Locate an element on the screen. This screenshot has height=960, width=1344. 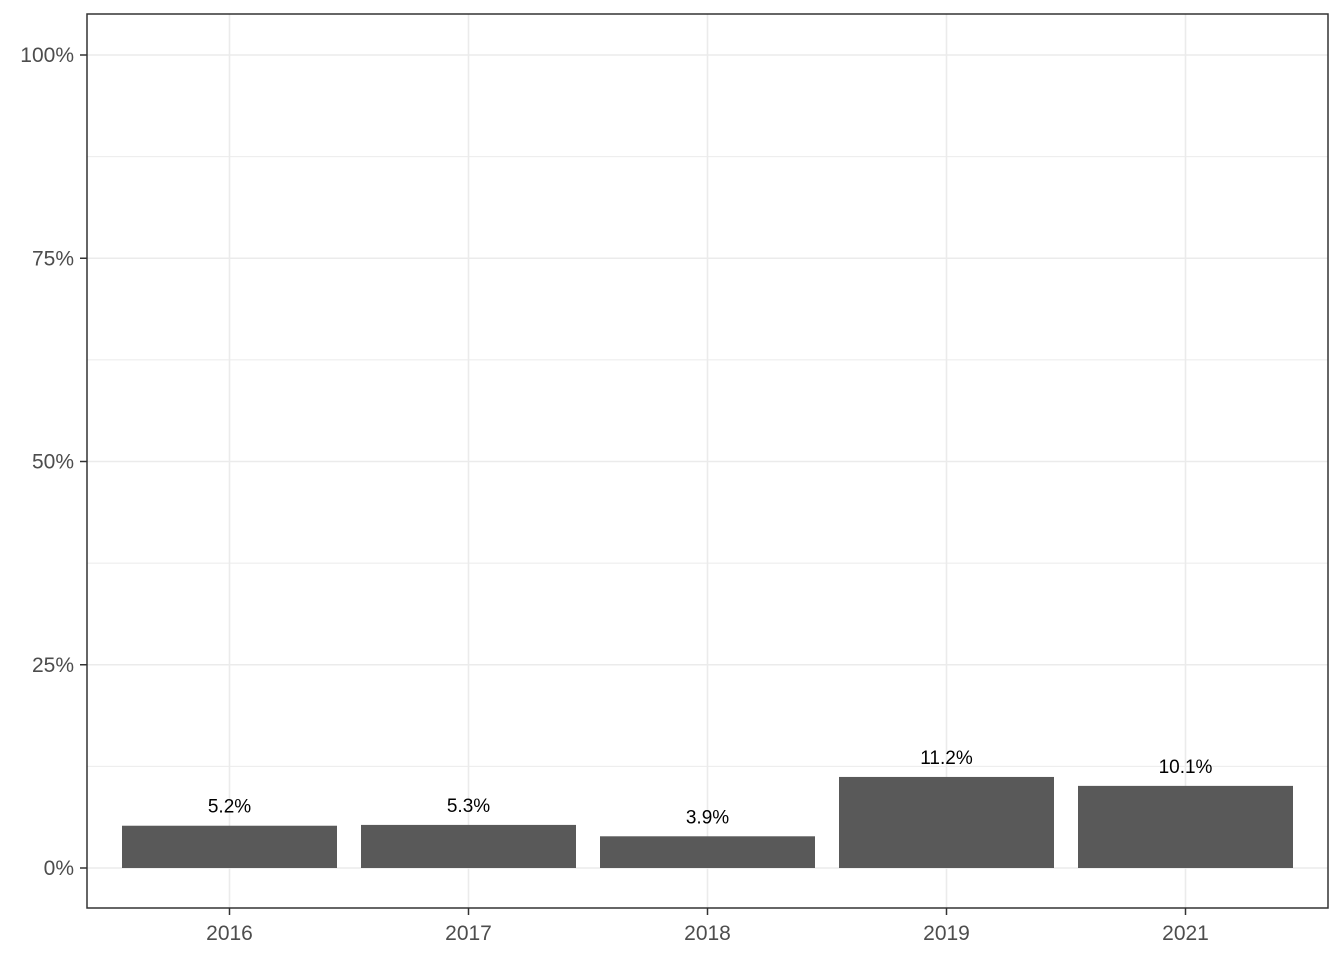
bar-2019 is located at coordinates (946, 822).